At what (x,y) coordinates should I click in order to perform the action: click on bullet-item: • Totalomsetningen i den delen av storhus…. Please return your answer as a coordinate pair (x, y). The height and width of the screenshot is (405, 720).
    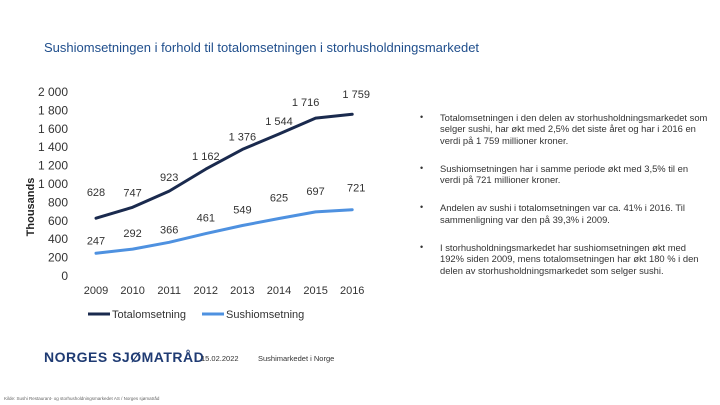
    Looking at the image, I should click on (565, 129).